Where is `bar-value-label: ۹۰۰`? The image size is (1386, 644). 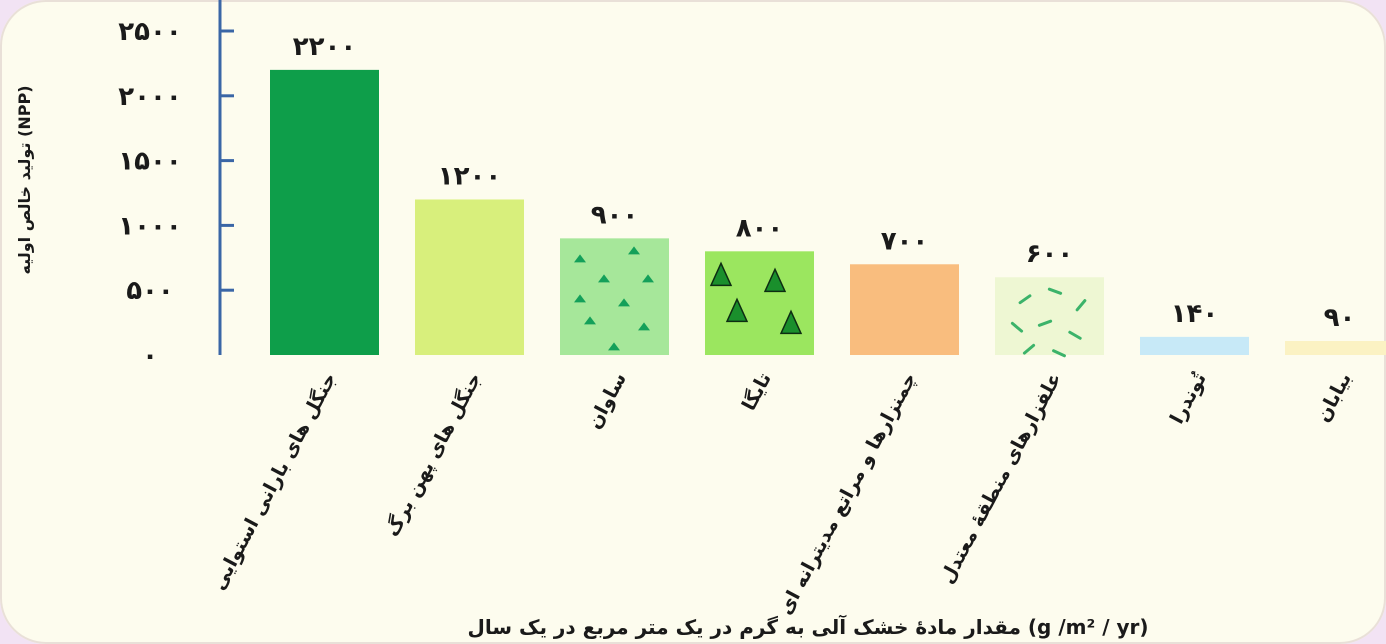 bar-value-label: ۹۰۰ is located at coordinates (615, 215).